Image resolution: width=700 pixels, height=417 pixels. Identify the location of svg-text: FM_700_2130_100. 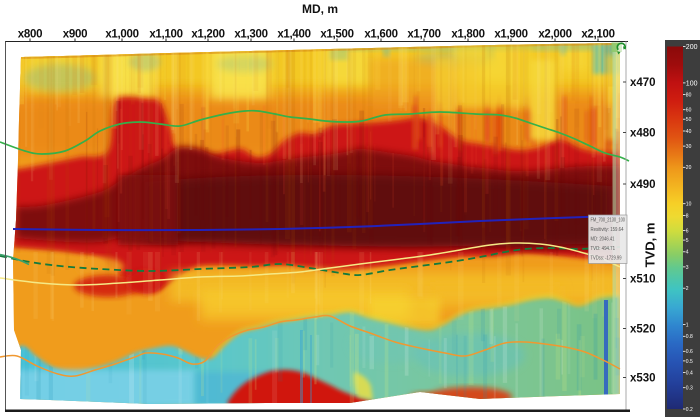
(608, 220).